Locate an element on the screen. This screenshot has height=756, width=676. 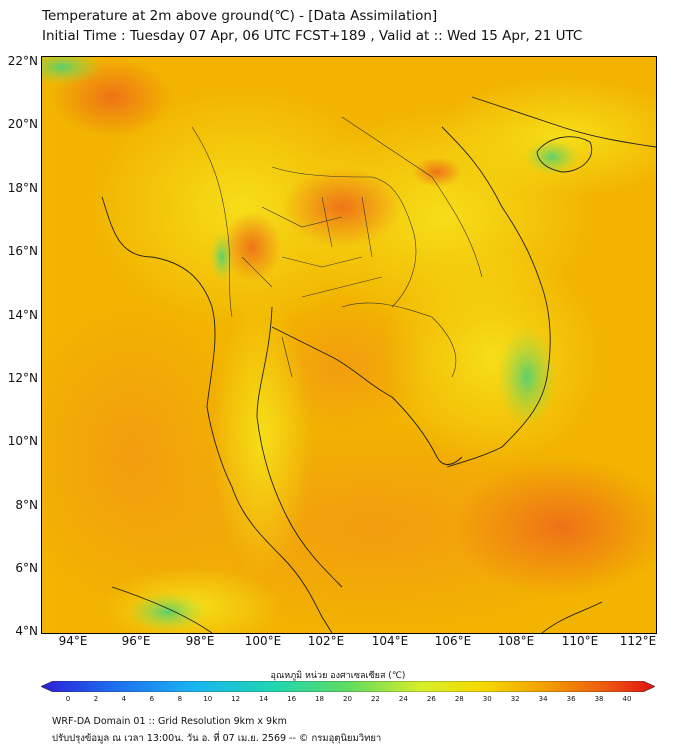
vietnam-highland-cool-spot is located at coordinates (527, 377).